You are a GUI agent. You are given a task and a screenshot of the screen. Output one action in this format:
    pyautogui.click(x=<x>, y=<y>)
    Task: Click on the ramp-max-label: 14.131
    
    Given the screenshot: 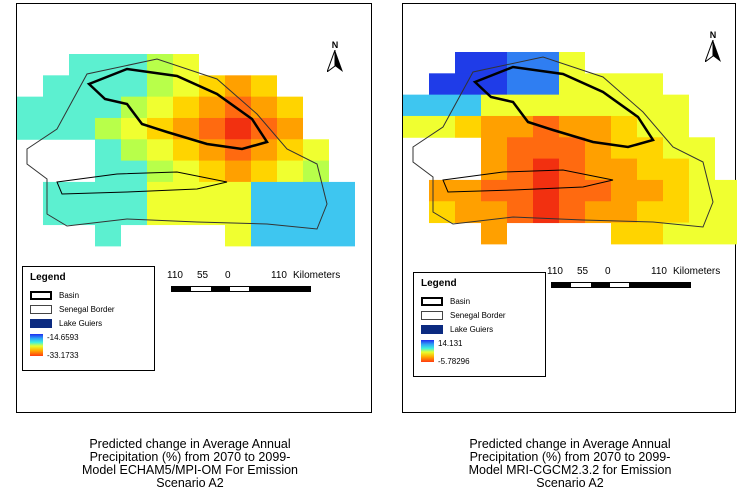 What is the action you would take?
    pyautogui.click(x=450, y=343)
    